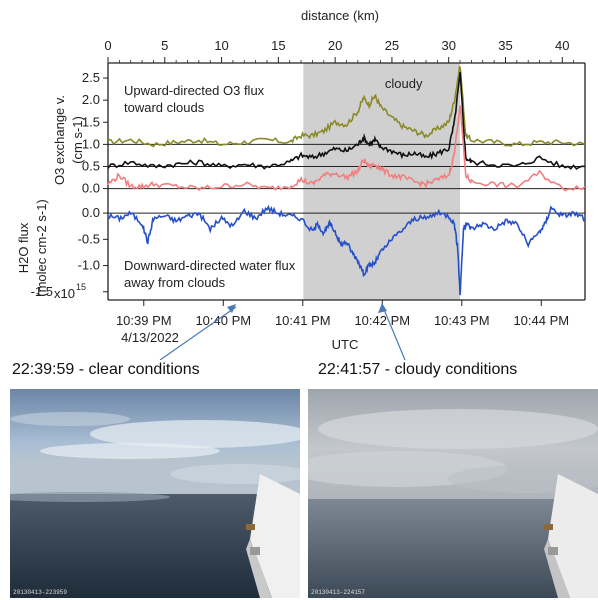 This screenshot has width=598, height=600. I want to click on lower-y-tick-label: -0.5, so click(89, 238).